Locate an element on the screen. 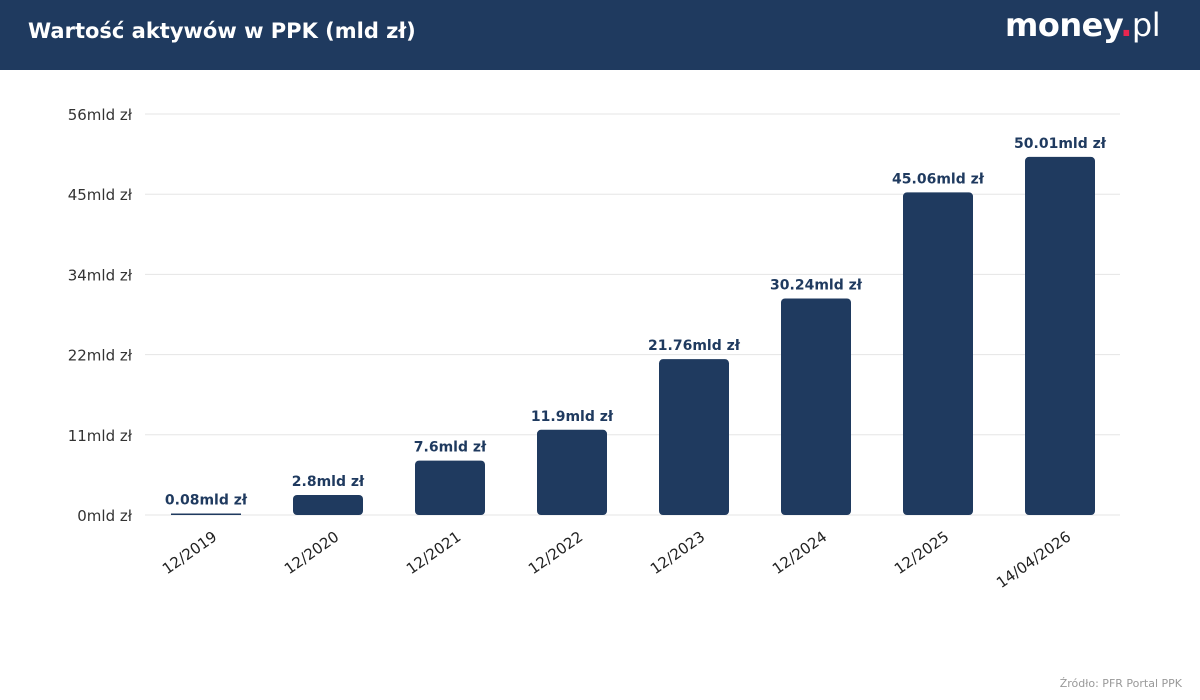 The width and height of the screenshot is (1200, 700). data-label: 45.06mld zł is located at coordinates (938, 179).